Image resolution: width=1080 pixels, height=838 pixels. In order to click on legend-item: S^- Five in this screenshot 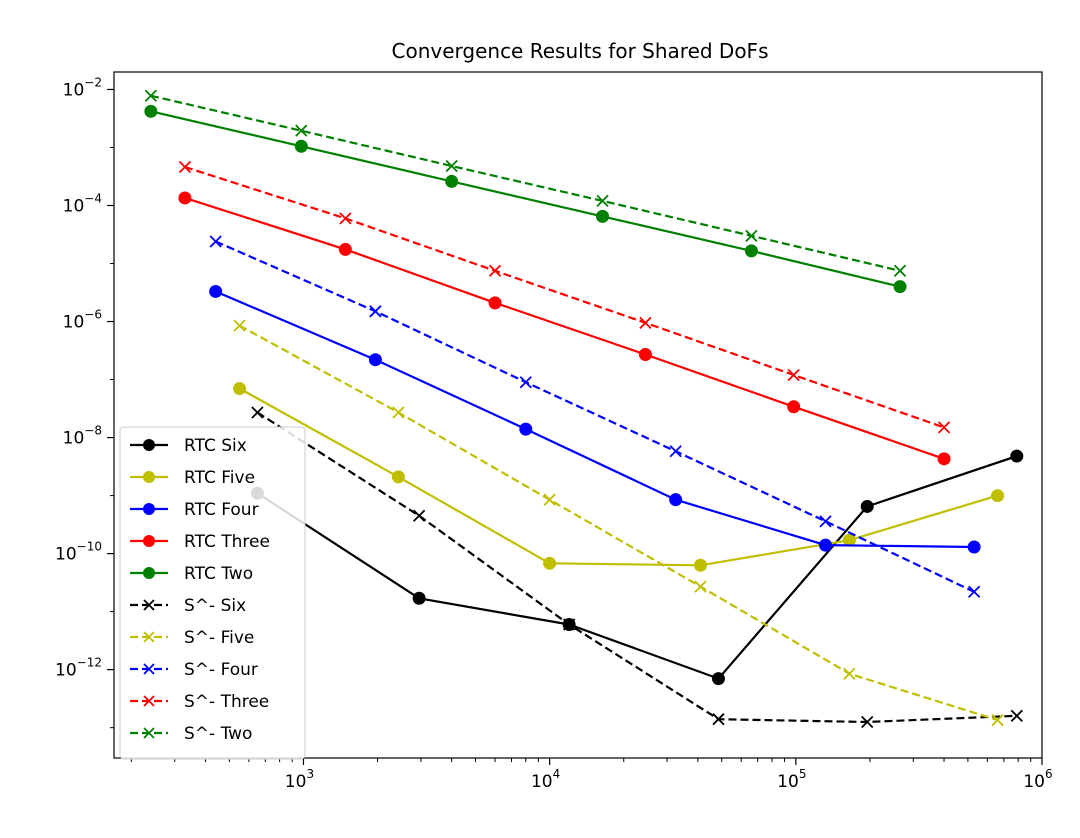, I will do `click(192, 638)`.